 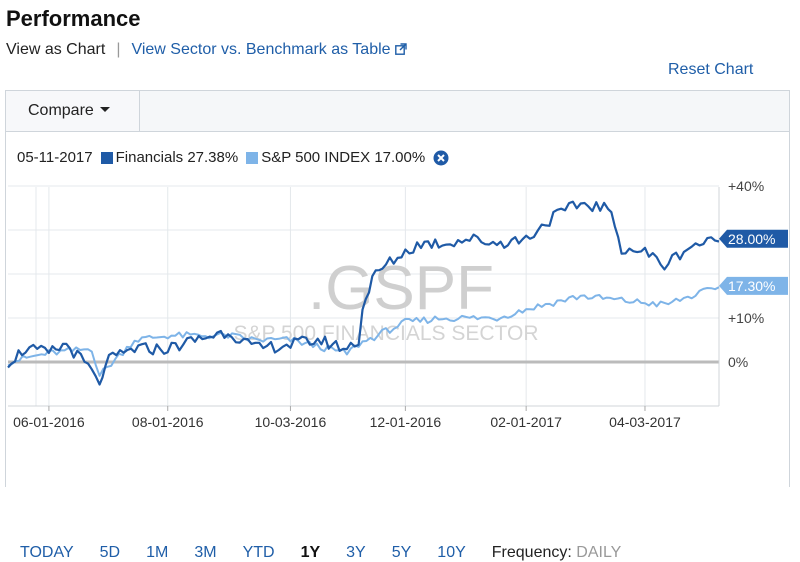 I want to click on reset-chart-link: Reset Chart, so click(x=711, y=69).